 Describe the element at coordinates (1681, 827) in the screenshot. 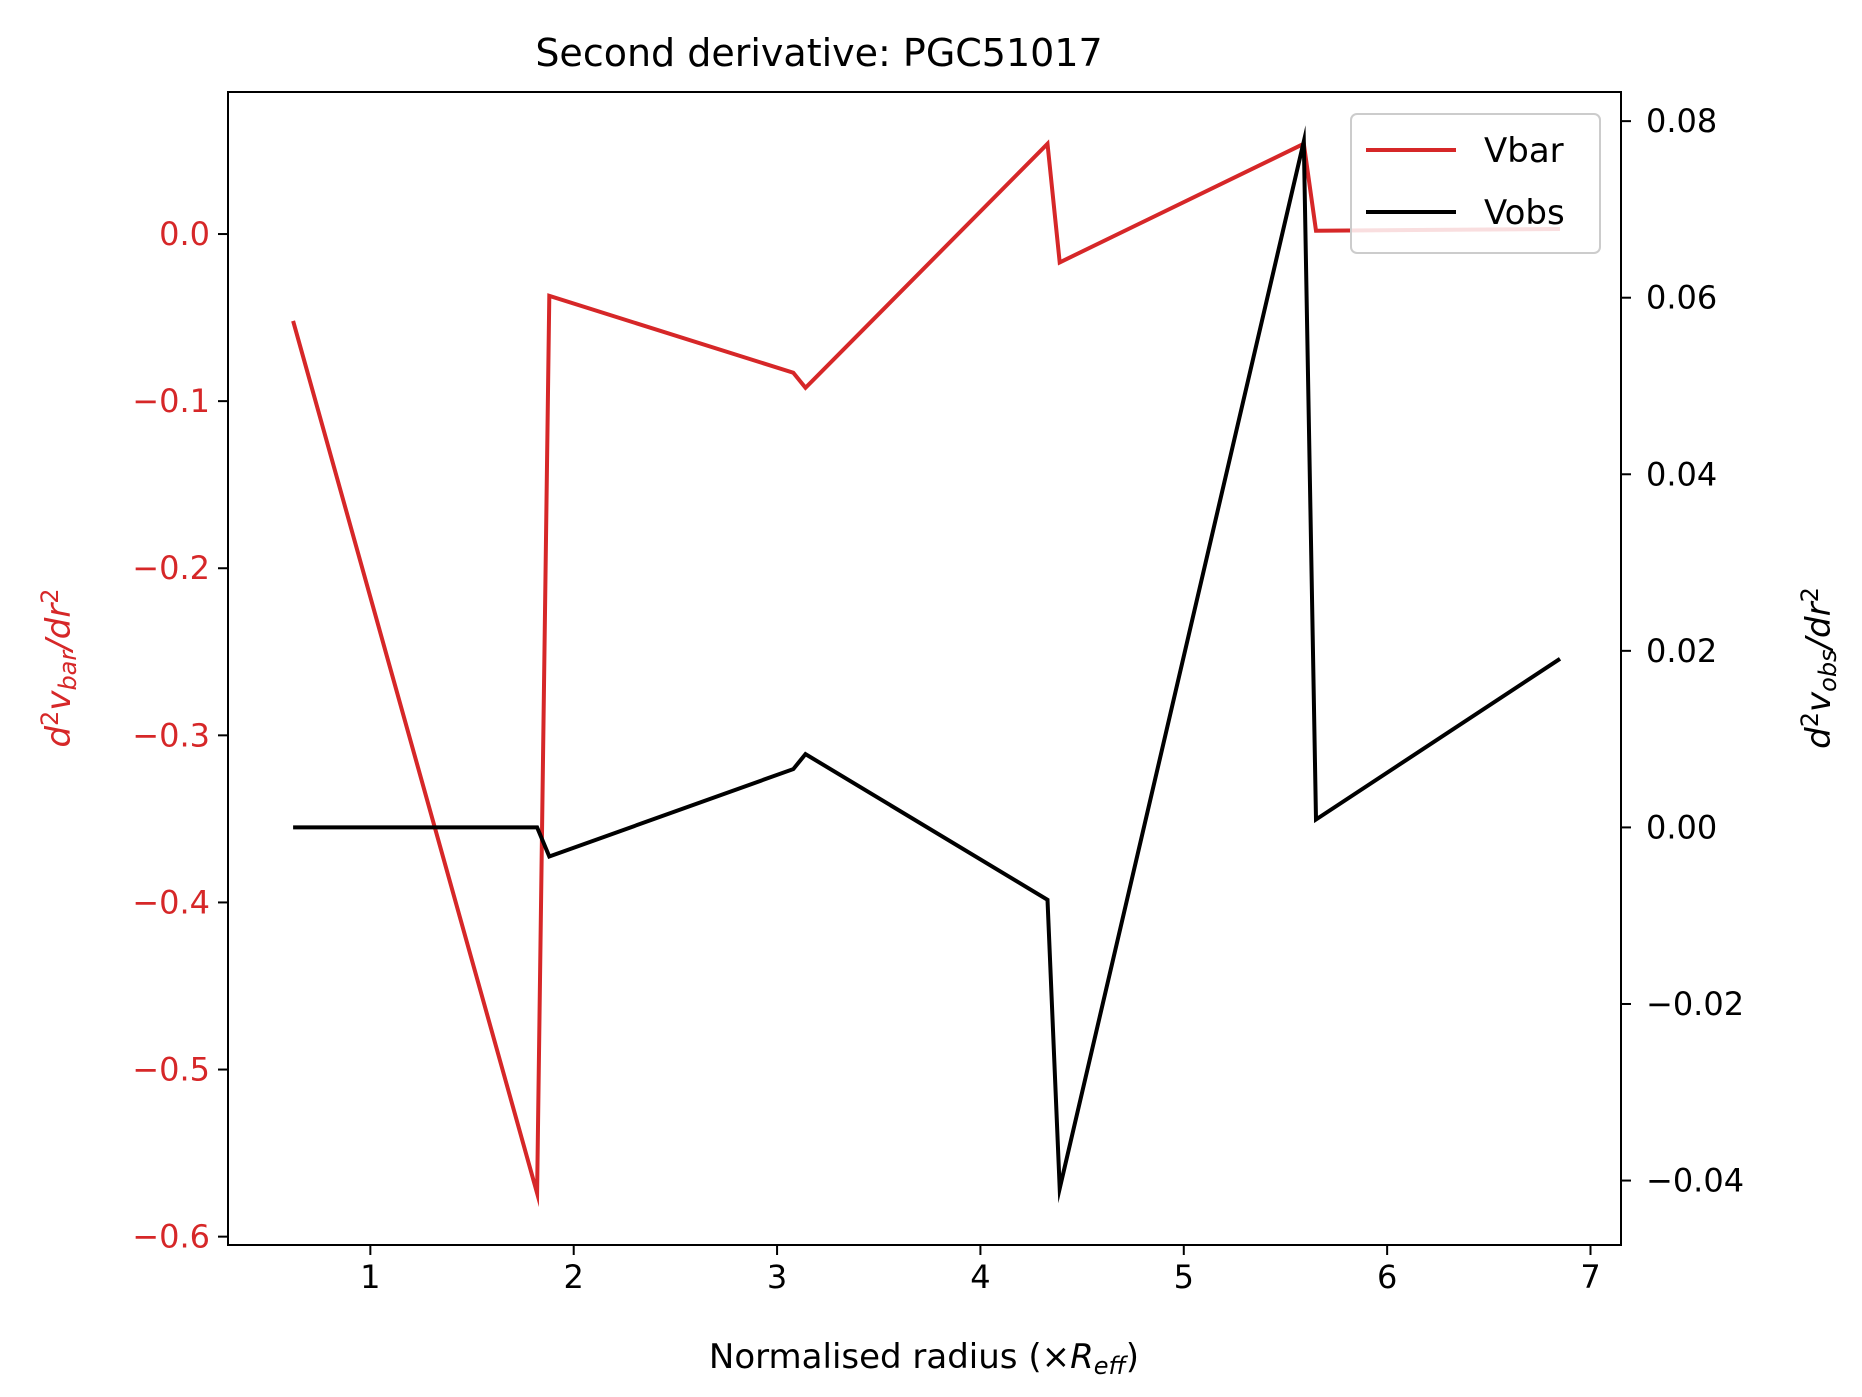

I see `right-y-tick-label: 0.00` at that location.